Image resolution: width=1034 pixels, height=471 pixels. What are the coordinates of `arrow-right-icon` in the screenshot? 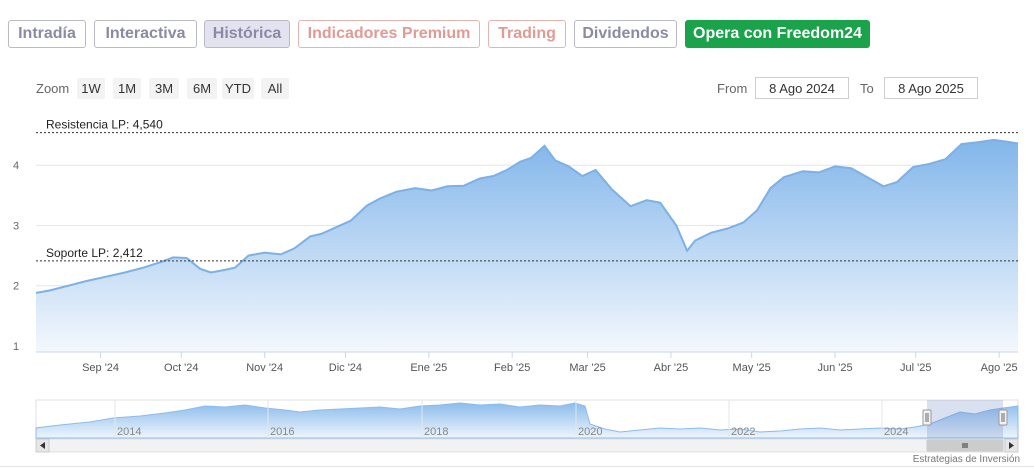 It's located at (1011, 445).